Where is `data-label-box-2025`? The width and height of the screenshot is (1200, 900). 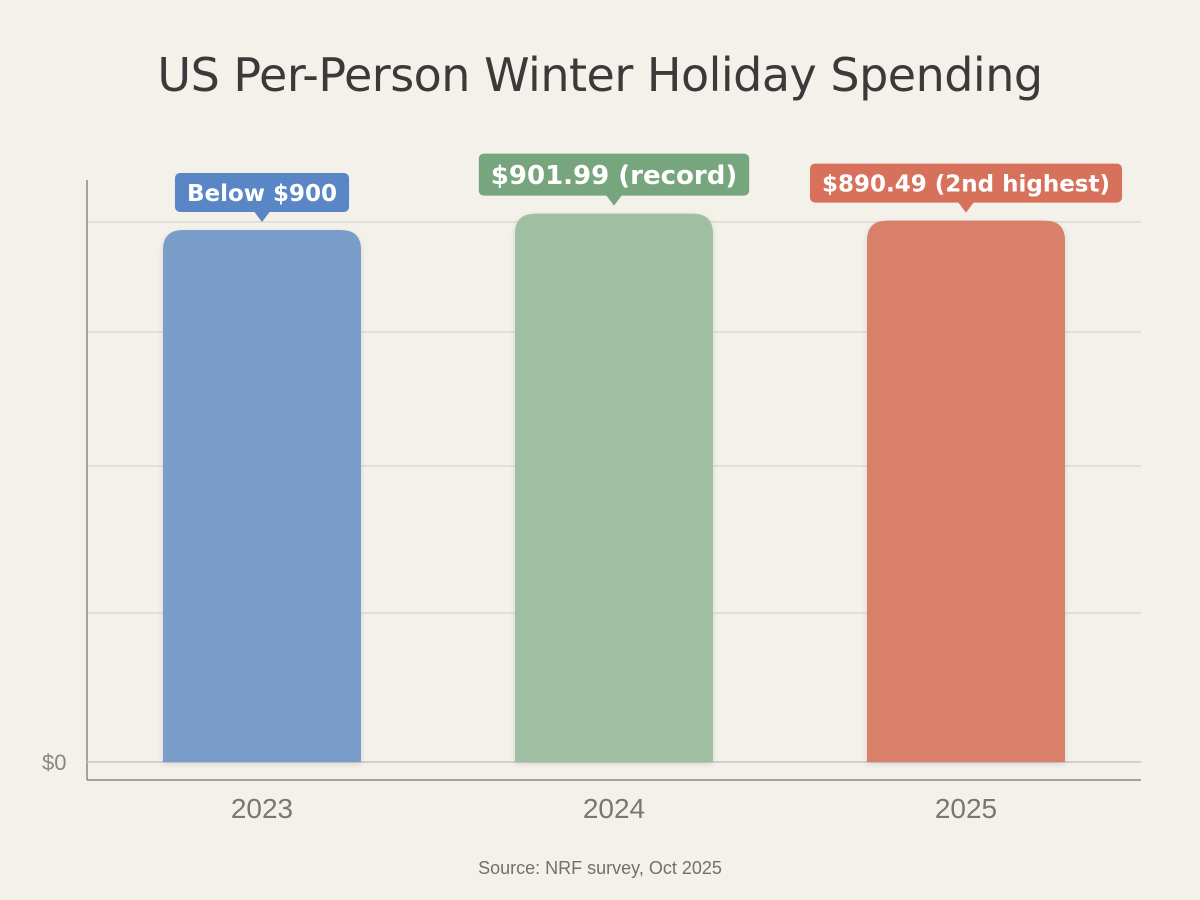 data-label-box-2025 is located at coordinates (966, 183).